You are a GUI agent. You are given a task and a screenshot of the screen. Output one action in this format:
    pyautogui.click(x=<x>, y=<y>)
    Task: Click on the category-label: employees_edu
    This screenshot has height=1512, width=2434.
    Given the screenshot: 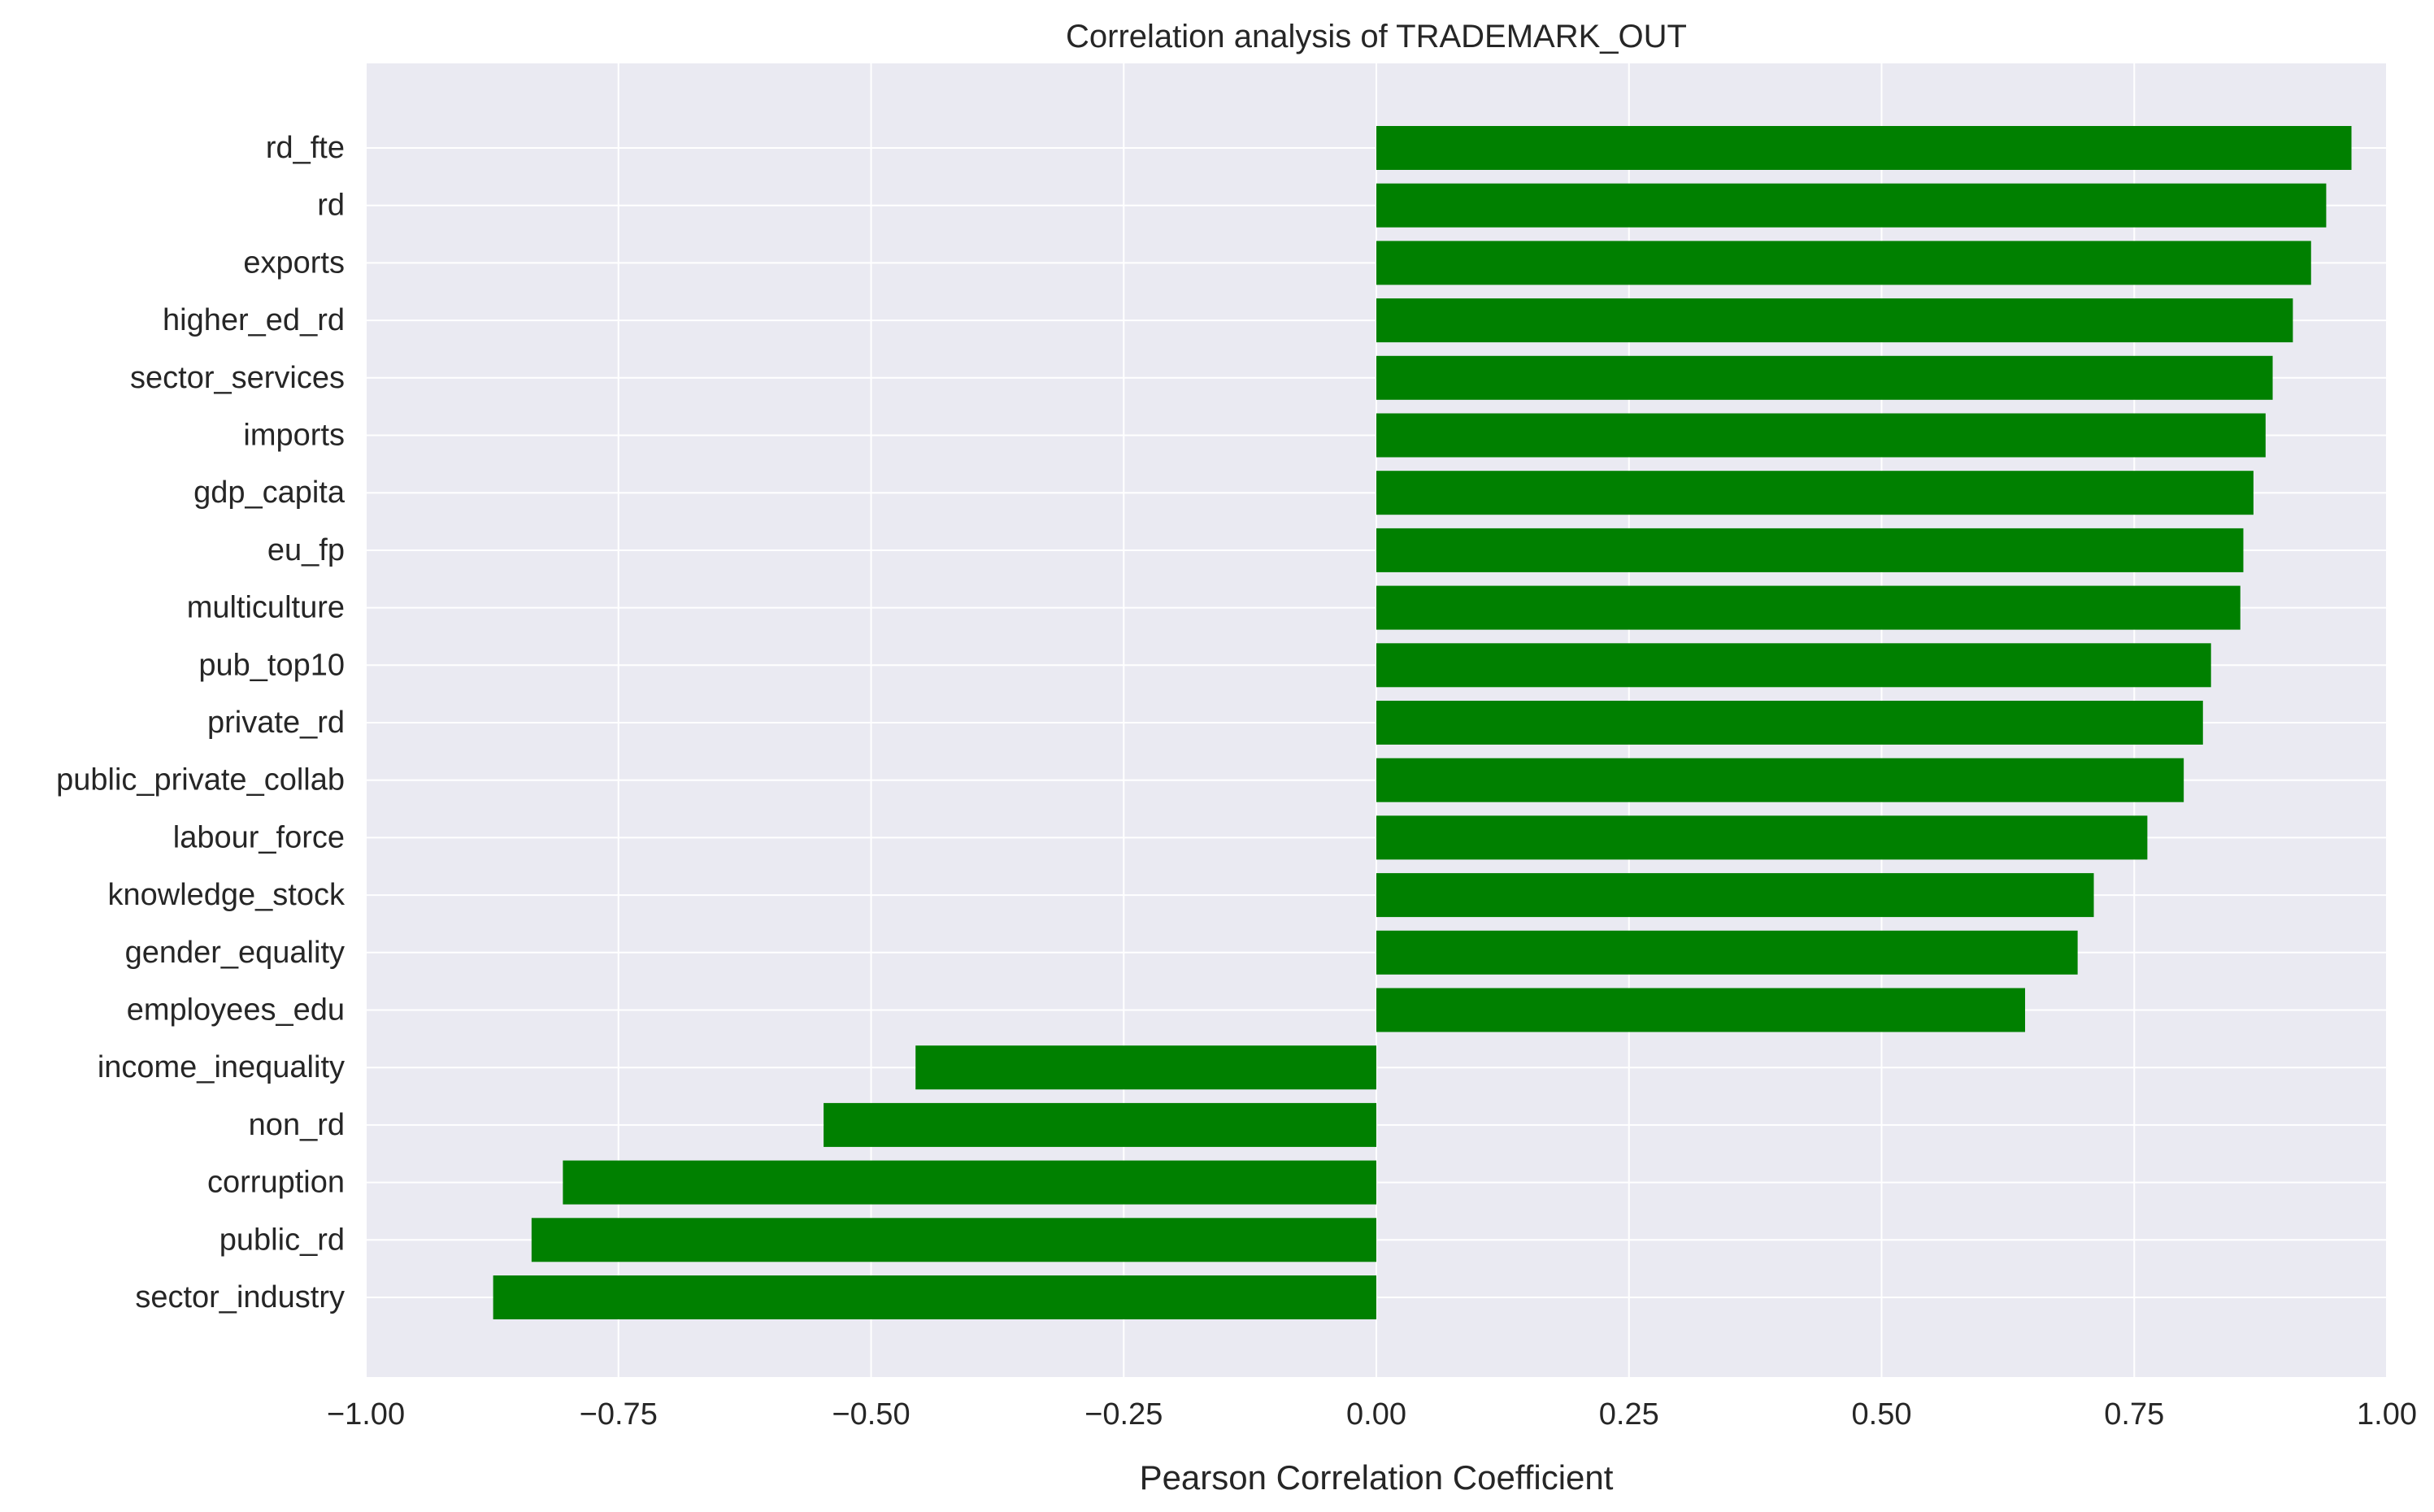 What is the action you would take?
    pyautogui.click(x=236, y=1010)
    